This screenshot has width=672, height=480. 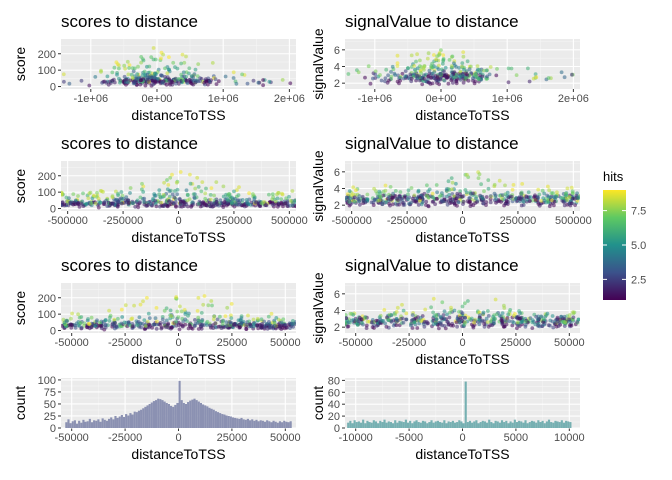 What do you see at coordinates (613, 176) in the screenshot?
I see `legend-title: hits` at bounding box center [613, 176].